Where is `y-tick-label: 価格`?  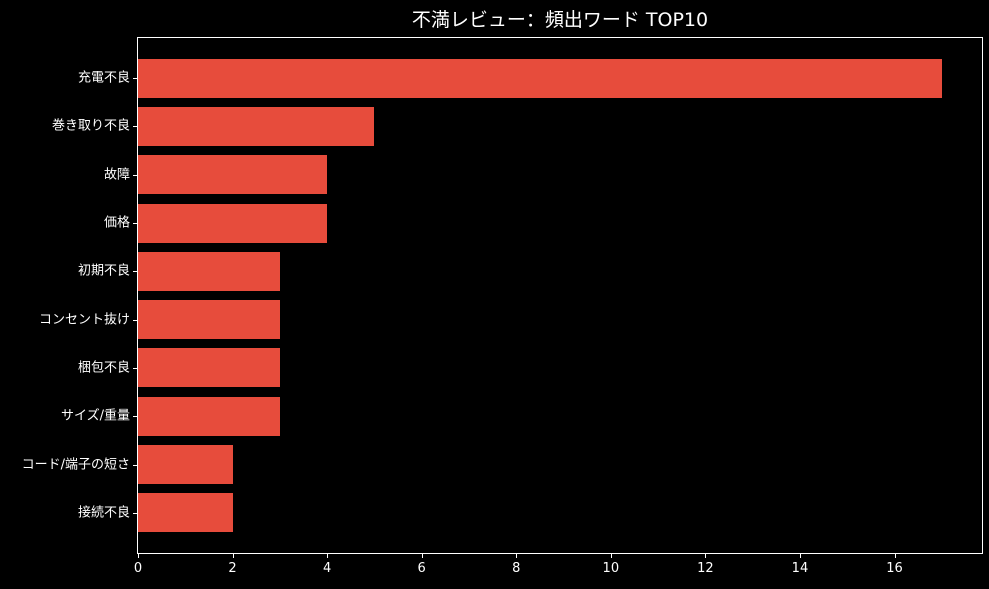
y-tick-label: 価格 is located at coordinates (116, 223).